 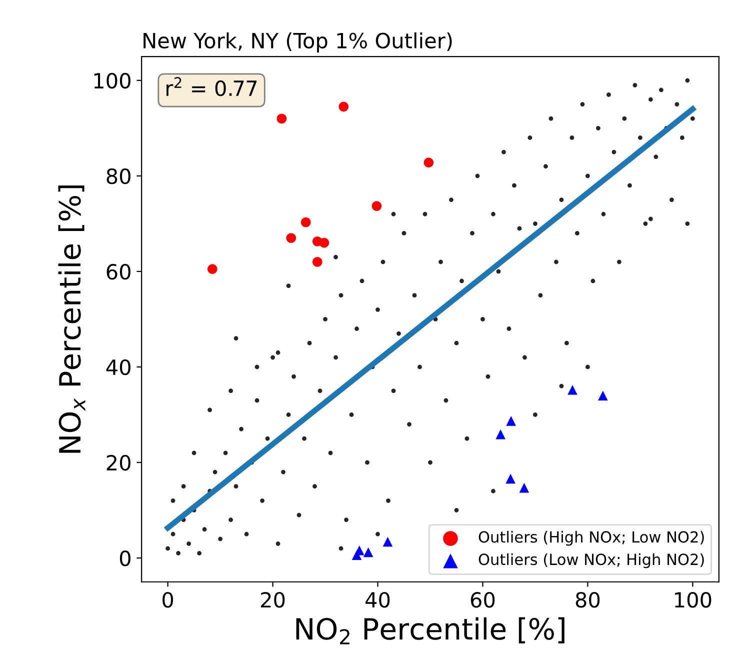 What do you see at coordinates (112, 80) in the screenshot?
I see `y-tick-label: 100` at bounding box center [112, 80].